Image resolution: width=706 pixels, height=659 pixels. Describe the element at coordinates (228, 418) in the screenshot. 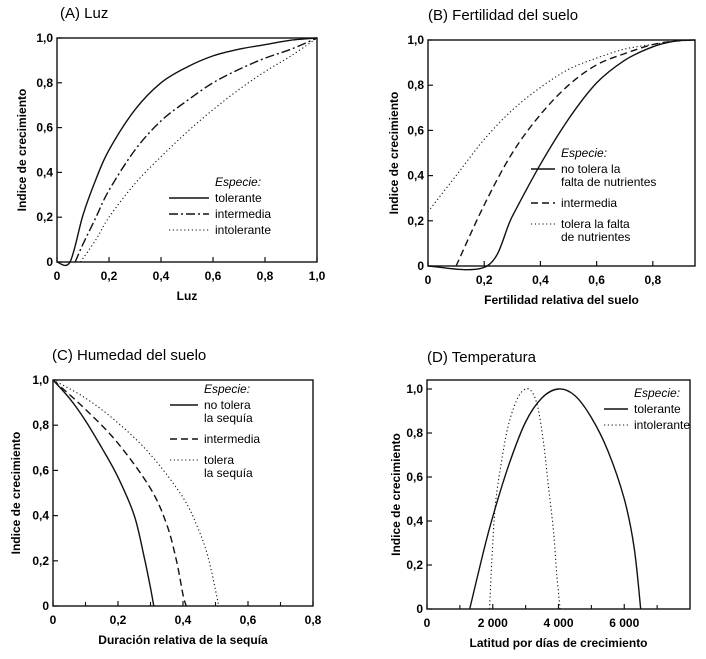

I see `legend-entry: la sequía` at that location.